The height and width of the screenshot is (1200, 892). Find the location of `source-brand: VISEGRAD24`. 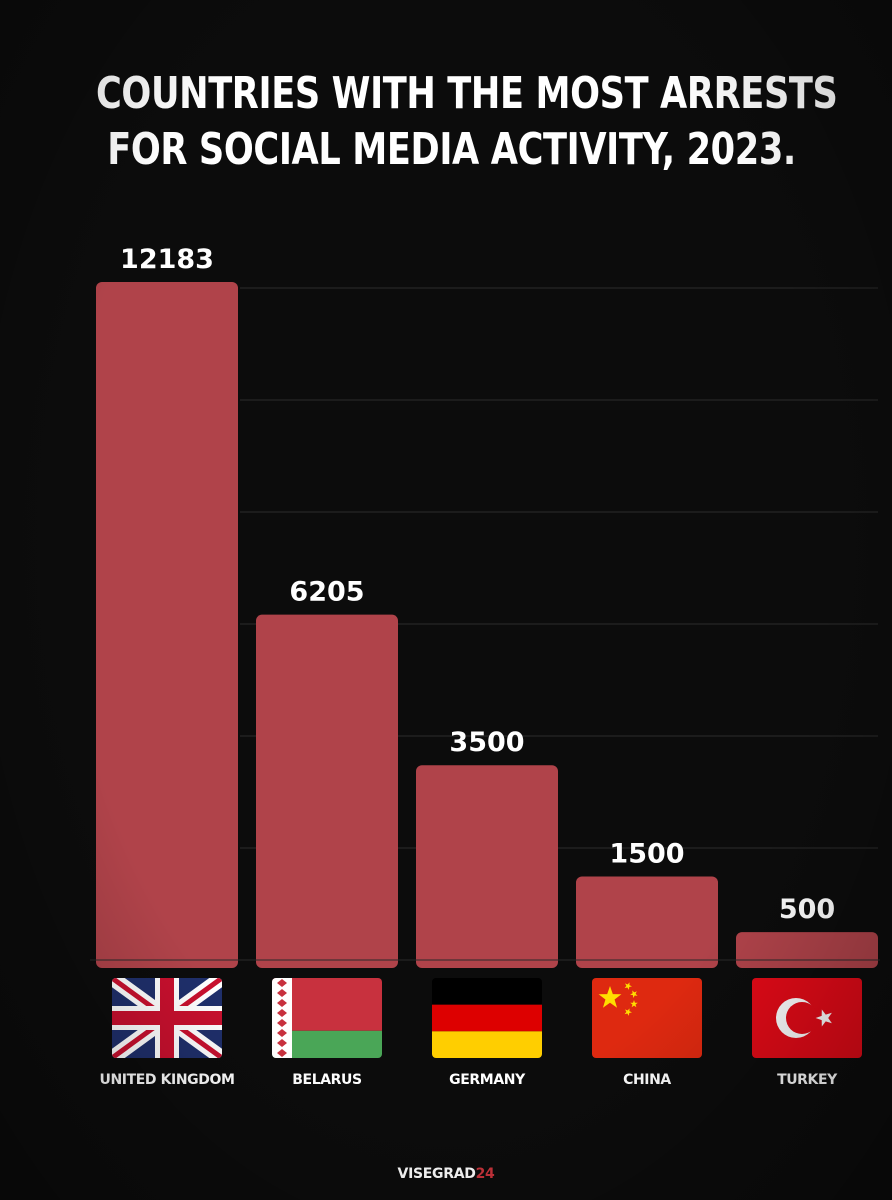

source-brand: VISEGRAD24 is located at coordinates (446, 1174).